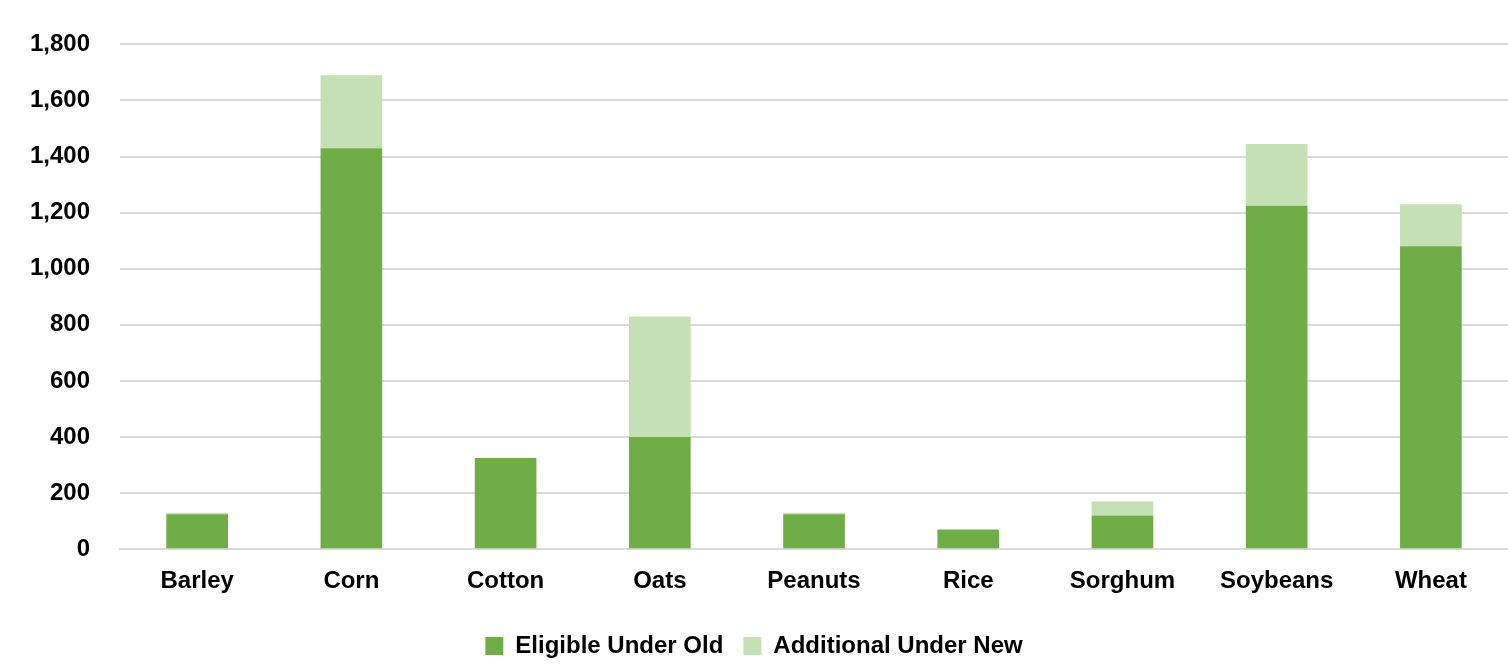 This screenshot has width=1508, height=668. What do you see at coordinates (1430, 580) in the screenshot?
I see `x-tick-label: Wheat` at bounding box center [1430, 580].